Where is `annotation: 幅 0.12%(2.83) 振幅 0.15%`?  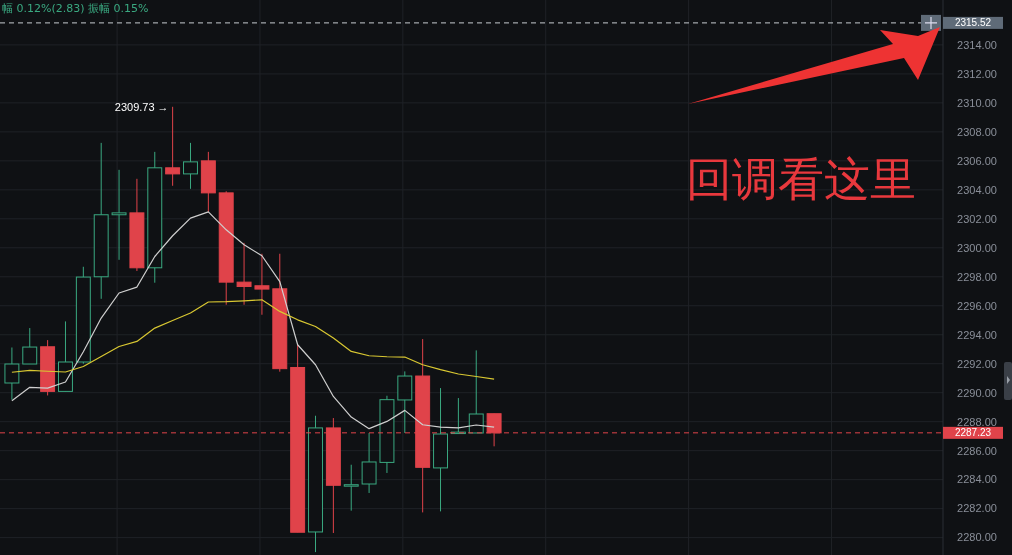
annotation: 幅 0.12%(2.83) 振幅 0.15% is located at coordinates (75, 8).